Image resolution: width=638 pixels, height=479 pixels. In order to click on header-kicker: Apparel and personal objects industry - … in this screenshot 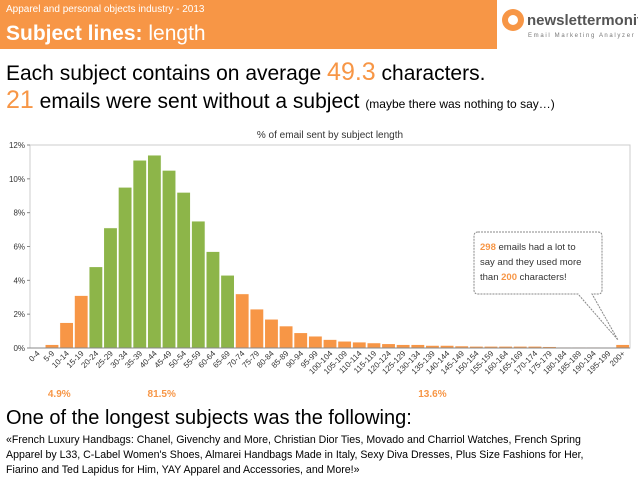, I will do `click(105, 9)`.